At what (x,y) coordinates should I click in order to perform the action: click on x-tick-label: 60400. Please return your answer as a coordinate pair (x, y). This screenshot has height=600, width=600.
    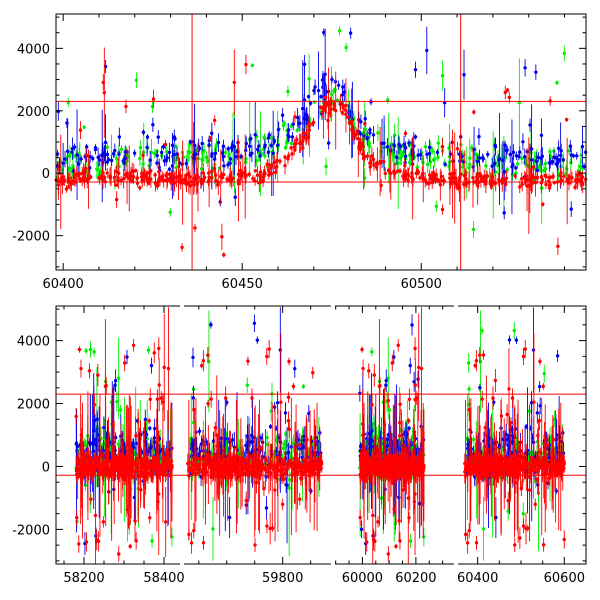
    Looking at the image, I should click on (62, 284).